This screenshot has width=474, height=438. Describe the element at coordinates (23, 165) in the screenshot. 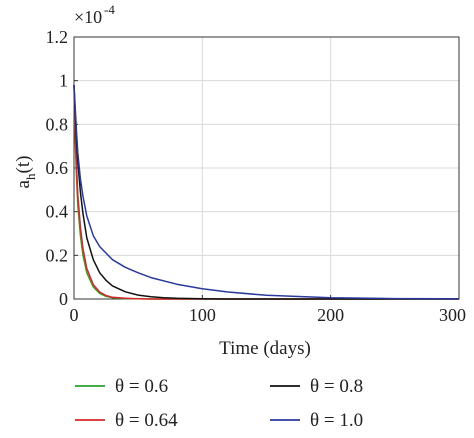

I see `y-axis-label-tail: (t)` at that location.